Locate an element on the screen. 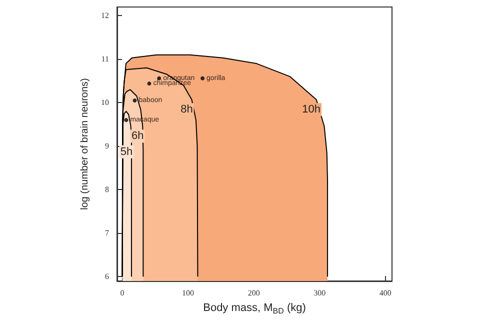  x-tick-label: 100 is located at coordinates (188, 293).